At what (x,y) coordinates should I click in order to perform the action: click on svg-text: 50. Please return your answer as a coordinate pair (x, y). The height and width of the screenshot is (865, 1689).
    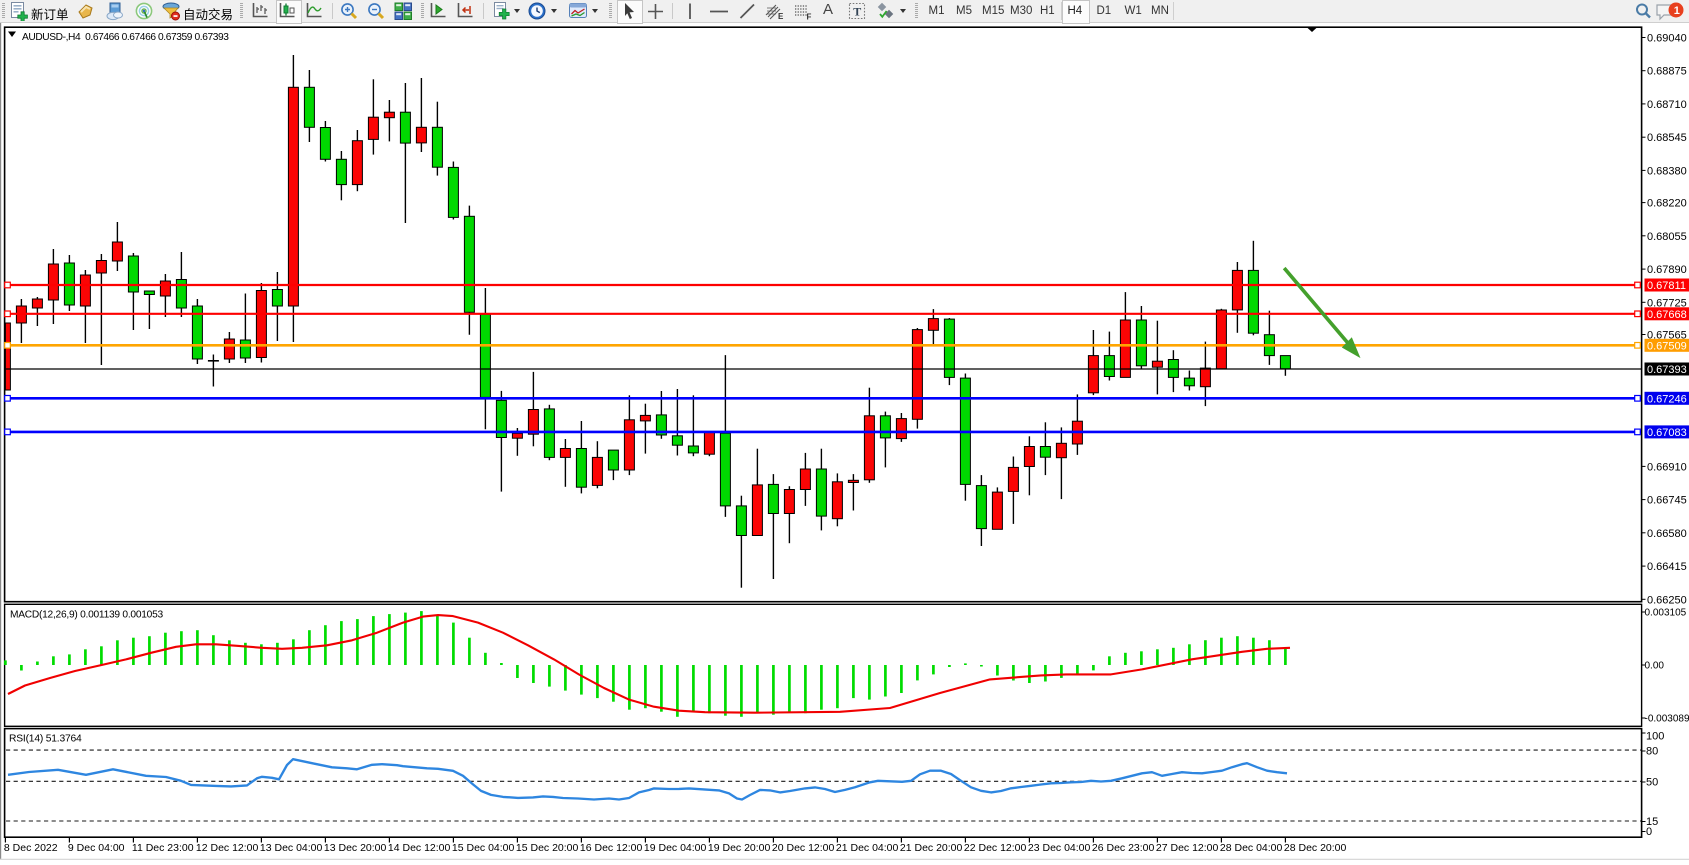
    Looking at the image, I should click on (1652, 783).